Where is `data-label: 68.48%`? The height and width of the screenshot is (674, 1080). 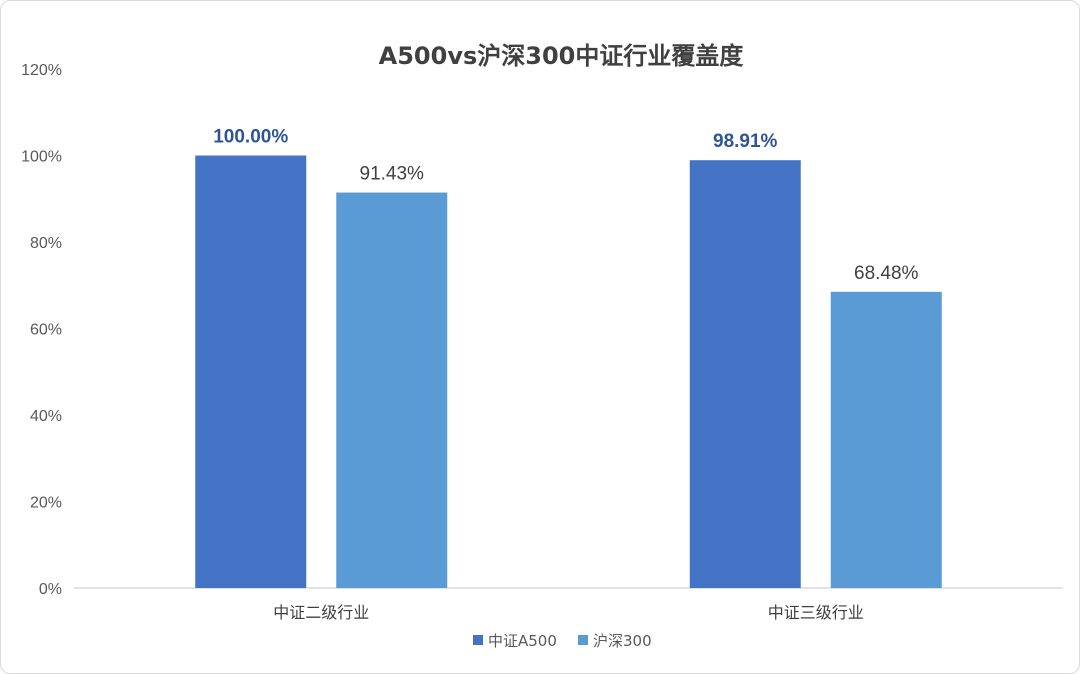 data-label: 68.48% is located at coordinates (886, 273).